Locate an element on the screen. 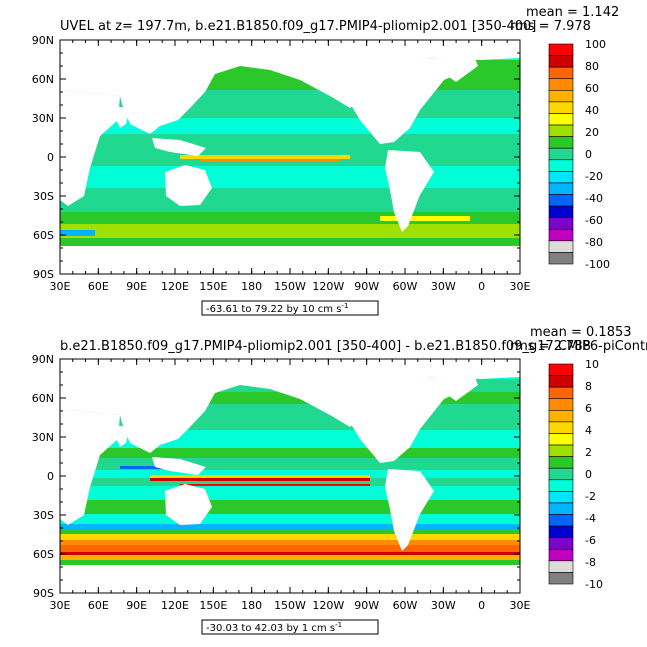 This screenshot has height=647, width=647. x-tick-label: 60E is located at coordinates (98, 286).